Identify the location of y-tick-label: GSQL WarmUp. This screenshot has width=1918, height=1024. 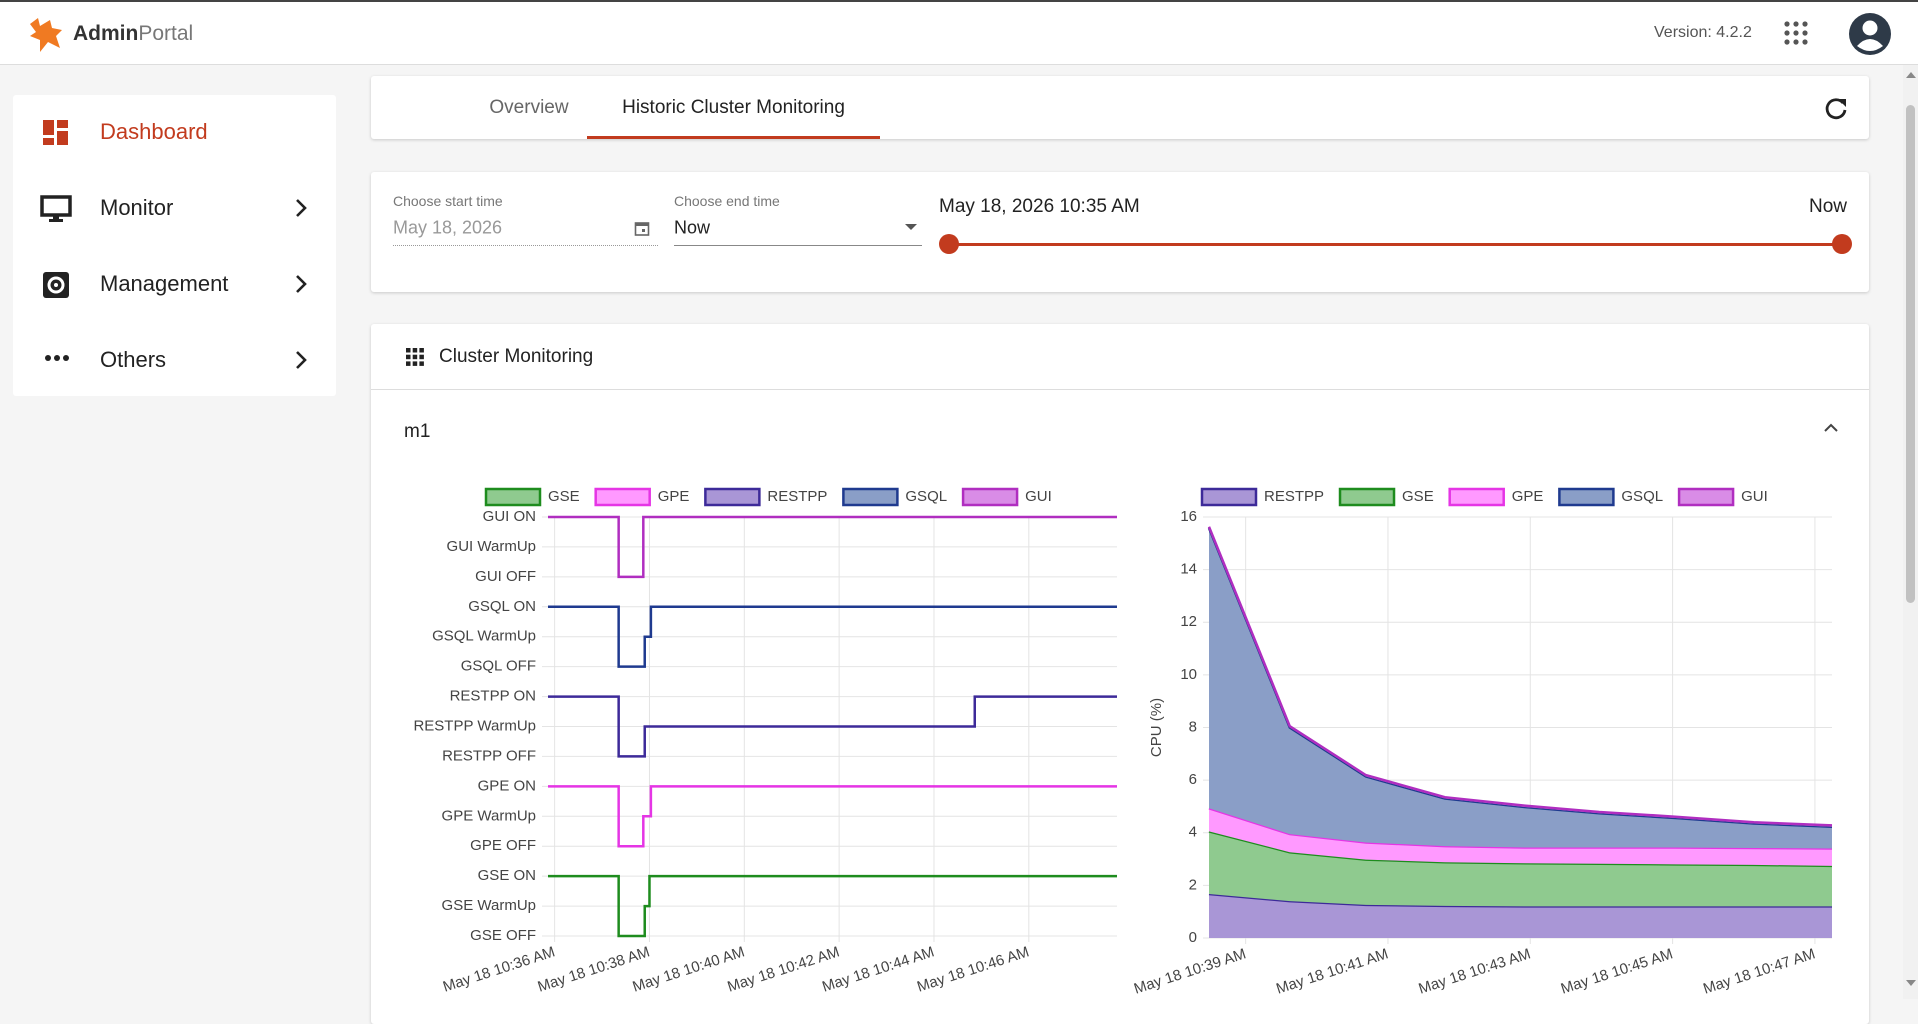
(484, 636).